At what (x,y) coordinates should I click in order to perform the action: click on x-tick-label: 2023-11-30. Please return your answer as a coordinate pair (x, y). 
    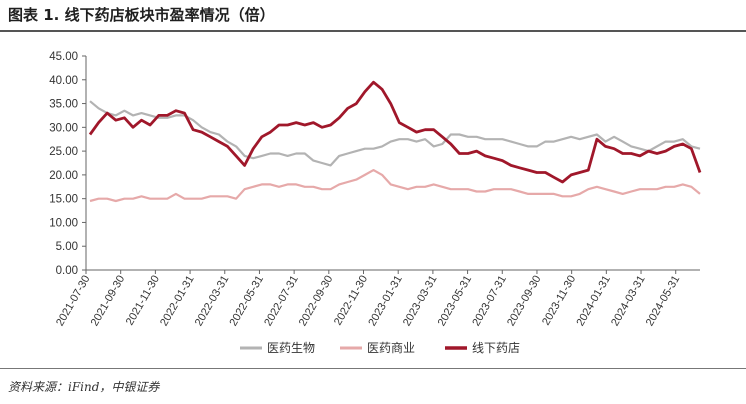
    Looking at the image, I should click on (559, 301).